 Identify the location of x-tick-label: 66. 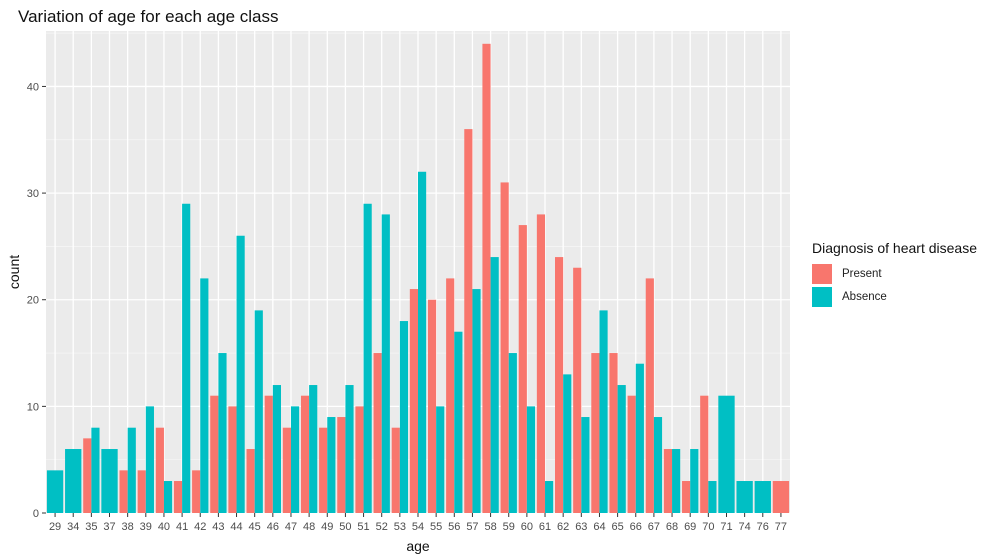
(636, 527).